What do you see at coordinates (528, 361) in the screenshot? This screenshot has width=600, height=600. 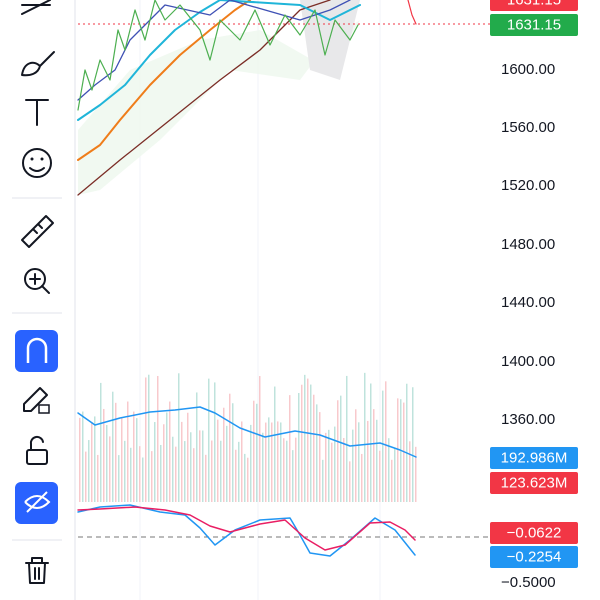 I see `price-label: 1400.00` at bounding box center [528, 361].